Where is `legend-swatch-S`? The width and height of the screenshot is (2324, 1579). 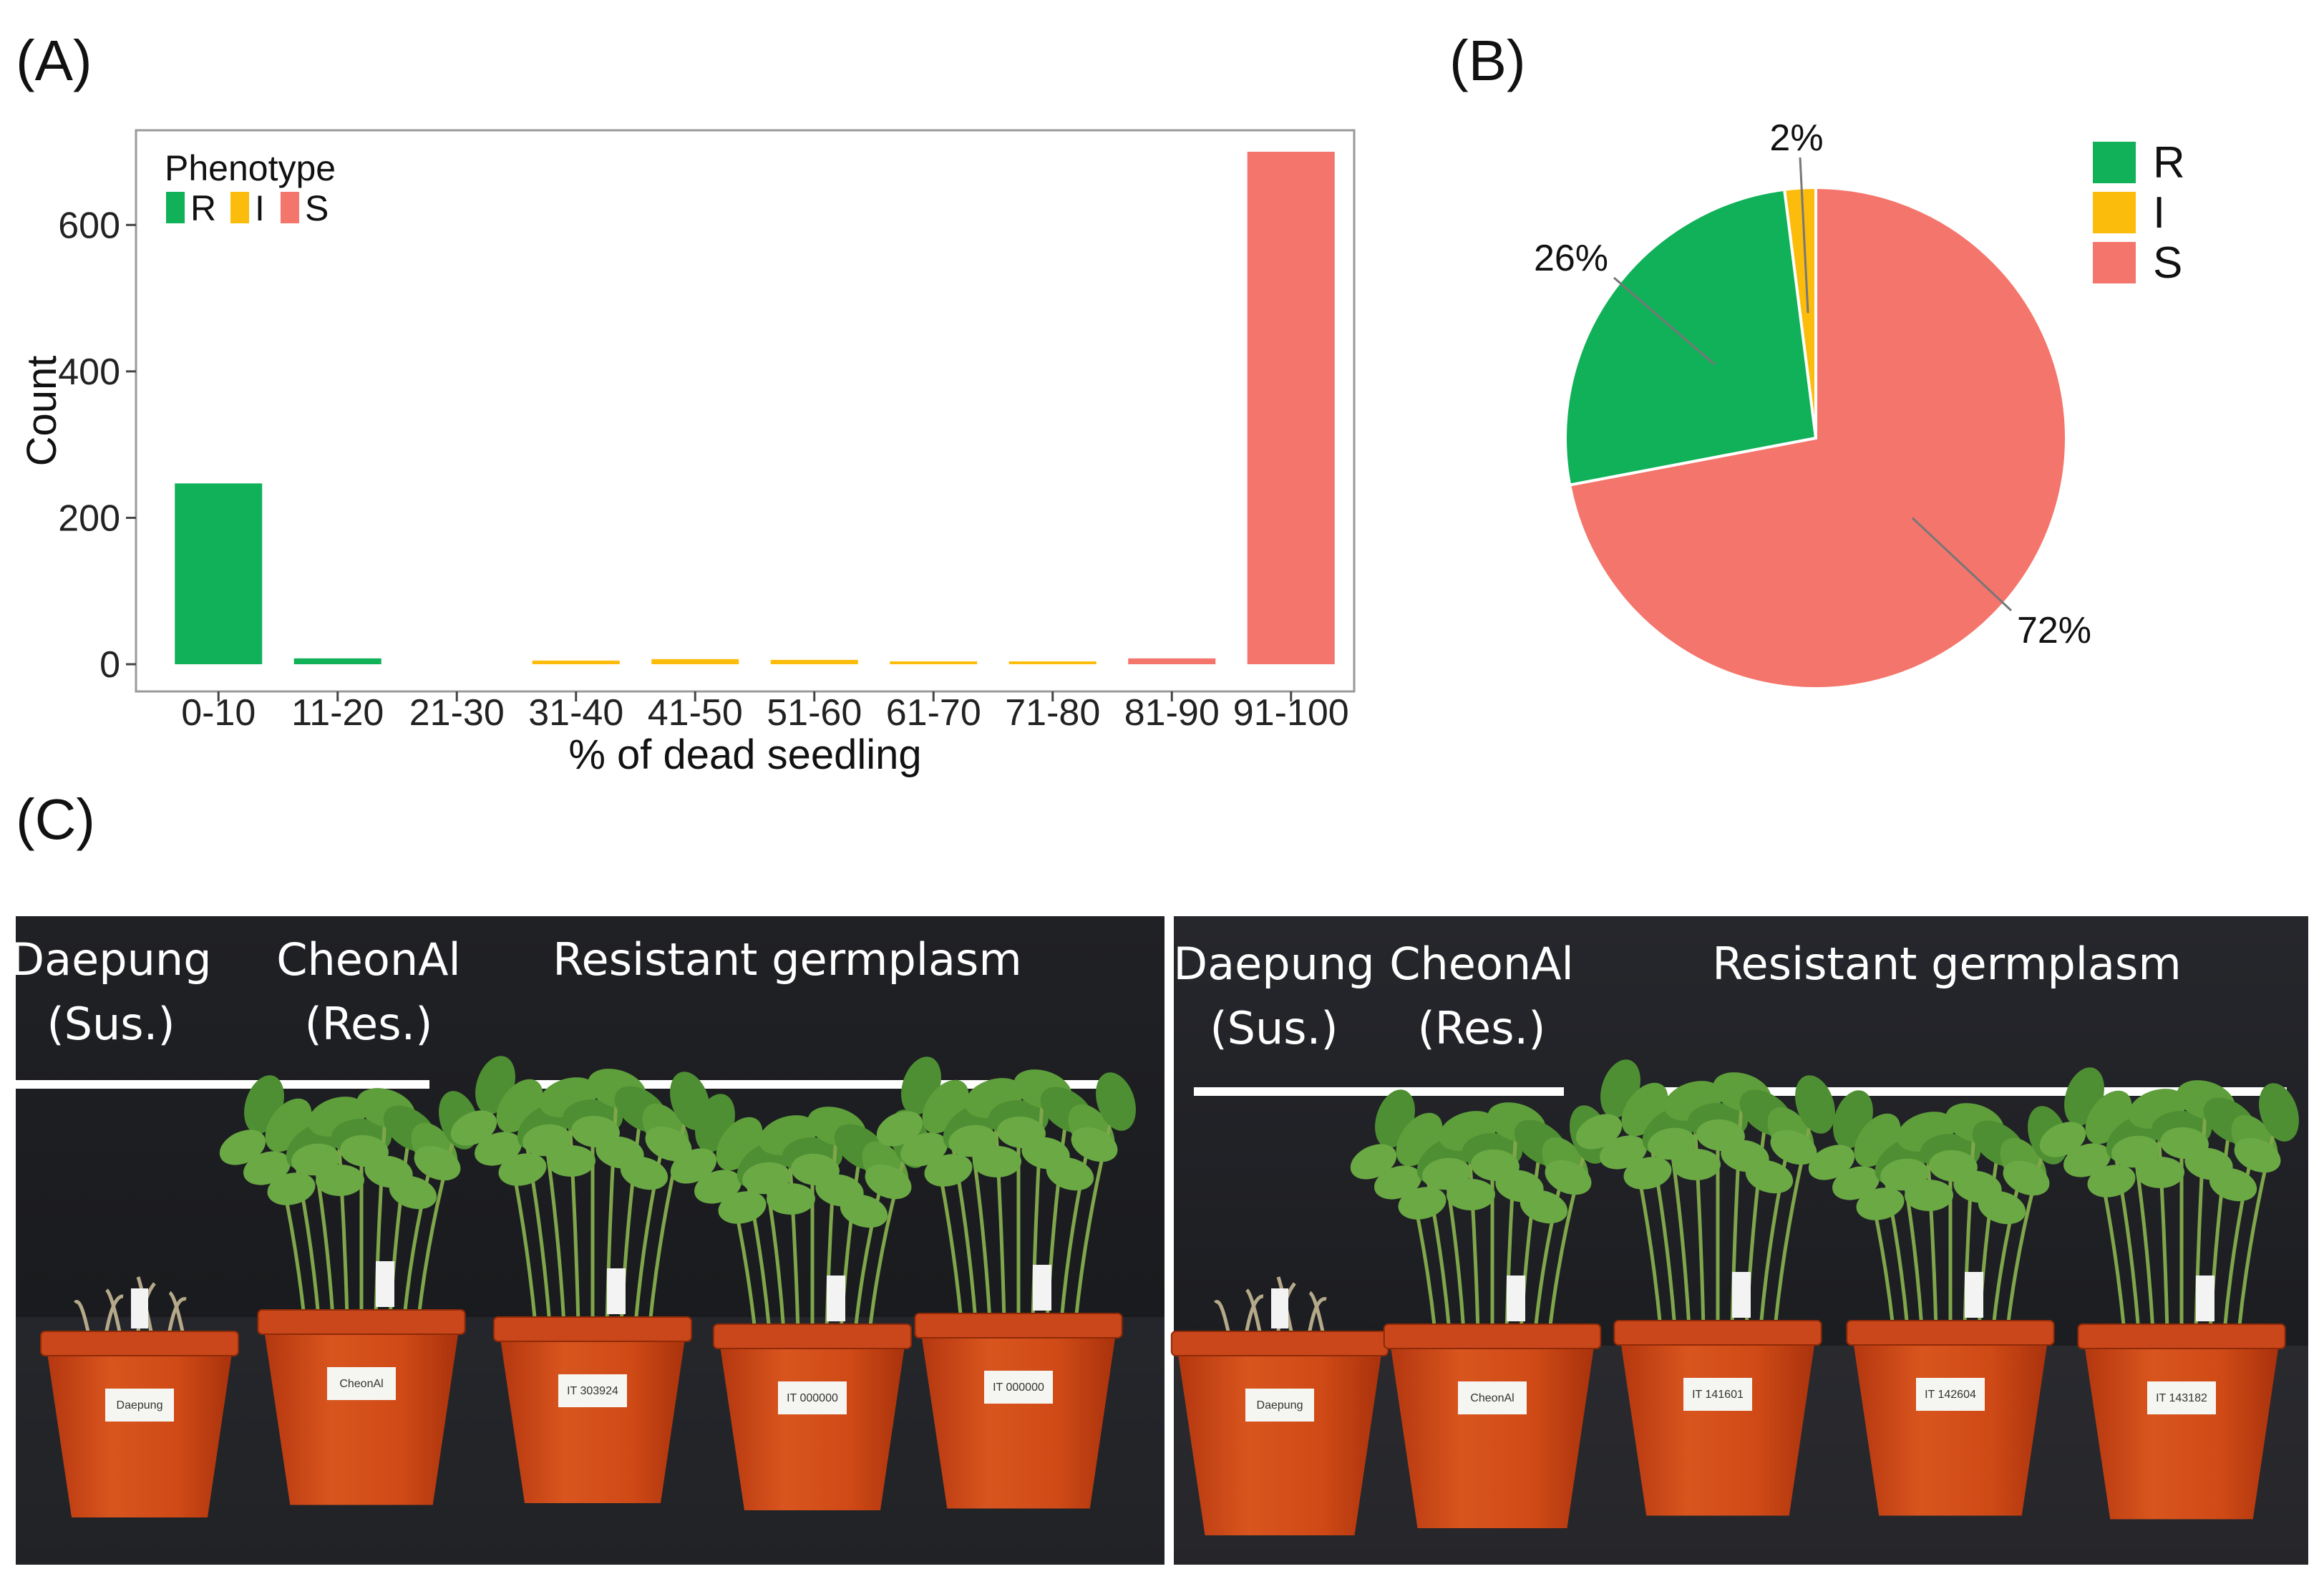
legend-swatch-S is located at coordinates (290, 207).